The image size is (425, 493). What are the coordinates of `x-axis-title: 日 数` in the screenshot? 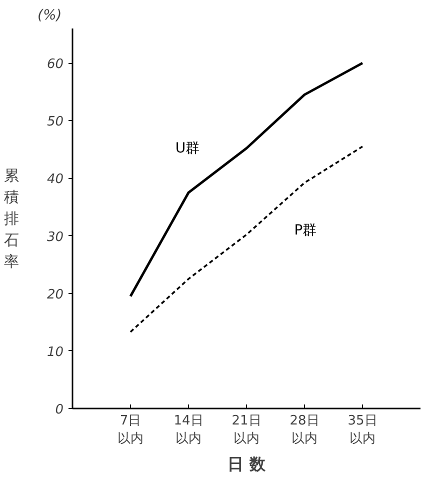 It's located at (247, 464).